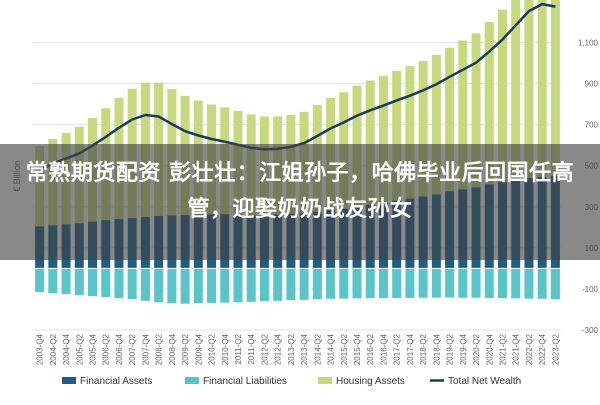  What do you see at coordinates (317, 349) in the screenshot?
I see `x-tick-label: 2014-Q2` at bounding box center [317, 349].